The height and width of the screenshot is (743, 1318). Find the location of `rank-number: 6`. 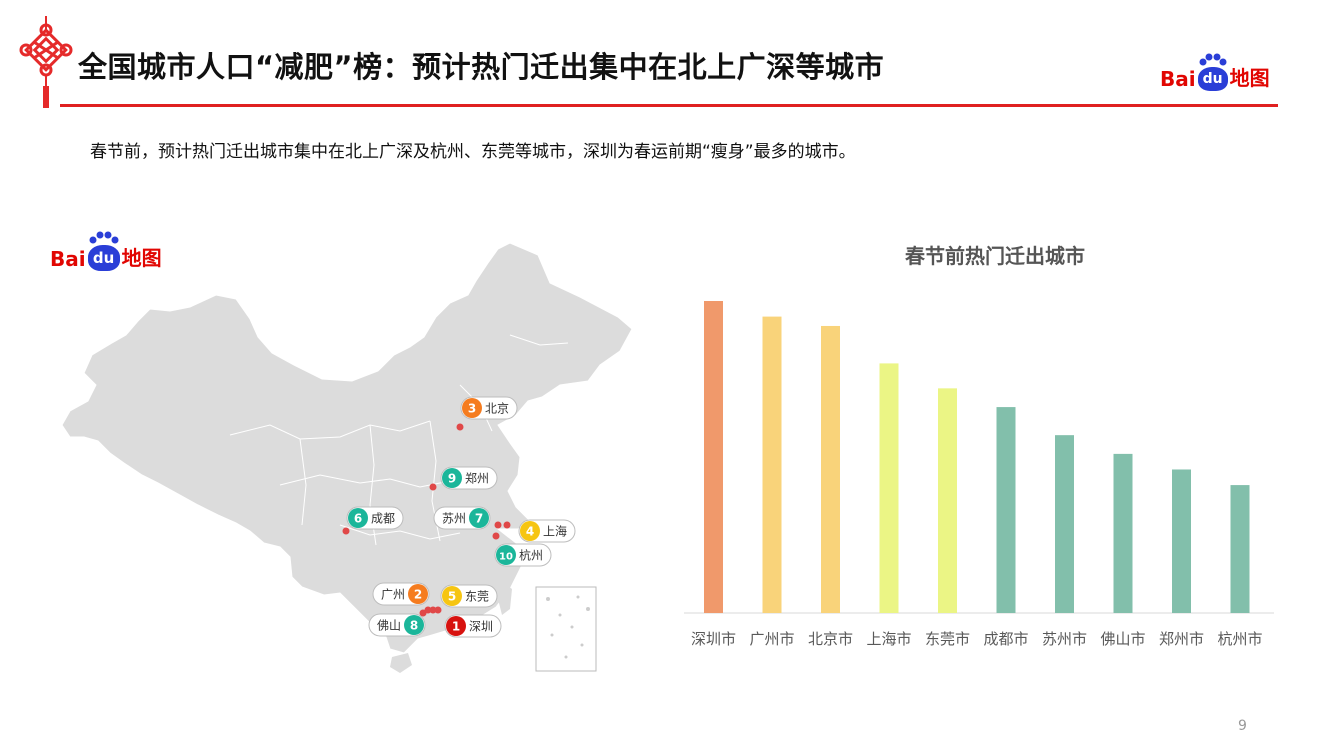

rank-number: 6 is located at coordinates (358, 519).